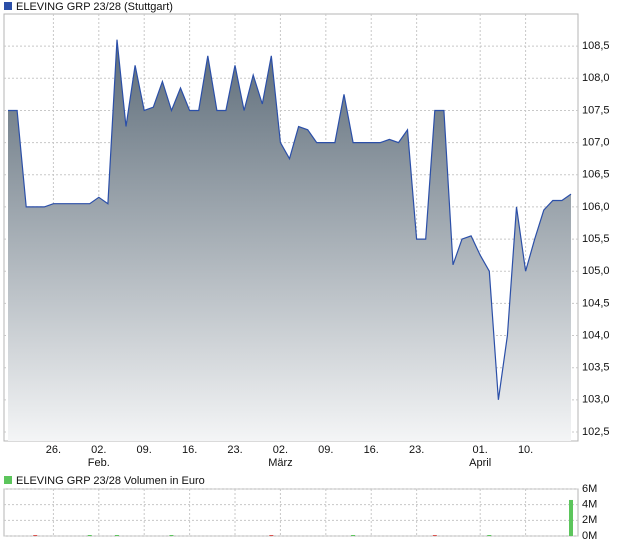 The image size is (620, 546). I want to click on y-tick-label: 6M, so click(589, 489).